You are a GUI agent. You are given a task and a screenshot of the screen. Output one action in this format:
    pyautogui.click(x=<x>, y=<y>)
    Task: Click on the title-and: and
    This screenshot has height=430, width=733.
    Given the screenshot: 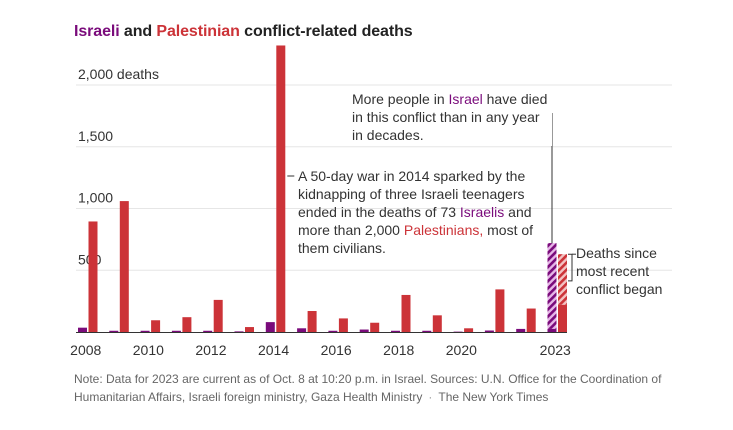 What is the action you would take?
    pyautogui.click(x=138, y=31)
    